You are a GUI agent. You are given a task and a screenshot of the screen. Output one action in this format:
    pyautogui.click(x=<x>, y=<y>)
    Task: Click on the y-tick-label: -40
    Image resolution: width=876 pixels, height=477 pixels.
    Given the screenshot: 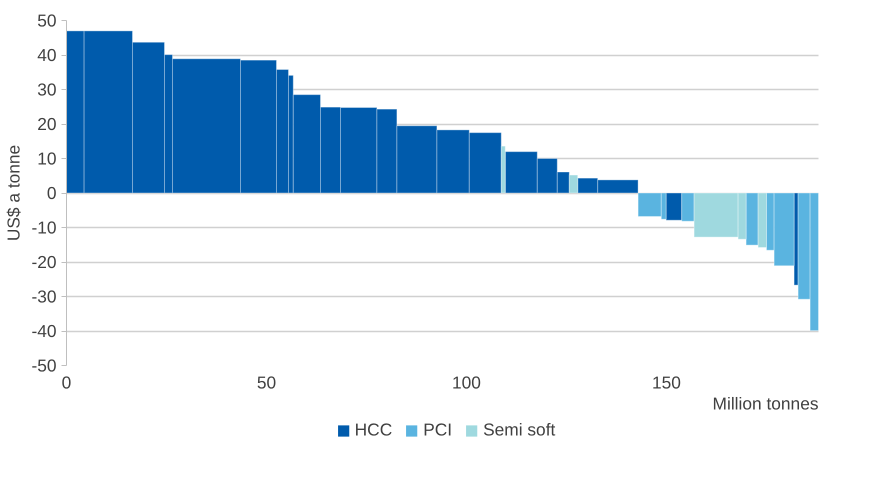 What is the action you would take?
    pyautogui.click(x=43, y=331)
    